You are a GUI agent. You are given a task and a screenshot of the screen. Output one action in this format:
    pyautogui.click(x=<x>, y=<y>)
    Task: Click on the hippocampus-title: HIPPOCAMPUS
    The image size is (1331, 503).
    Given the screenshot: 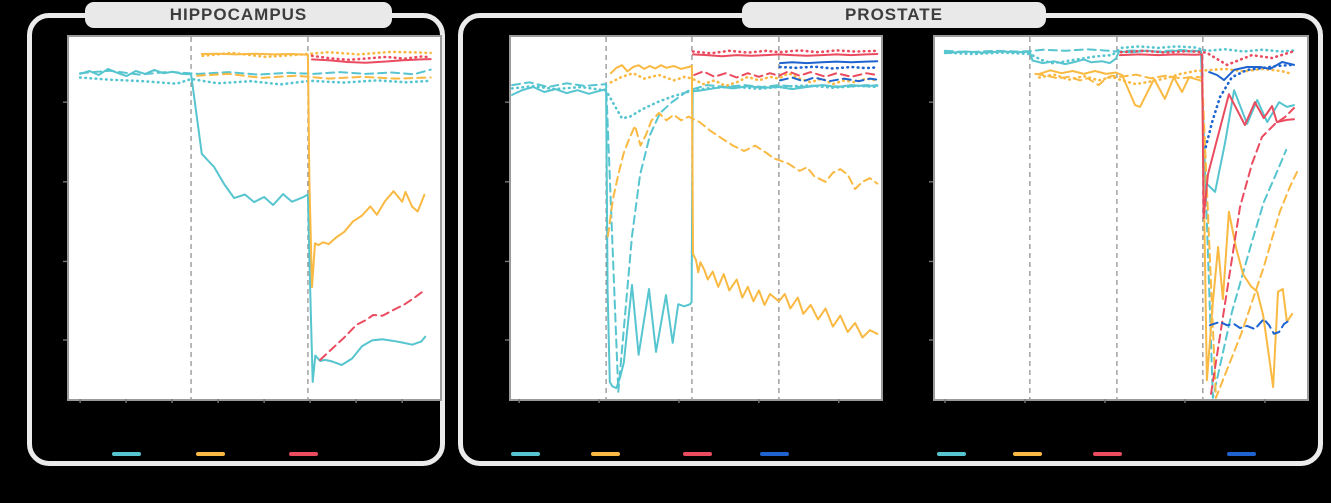 What is the action you would take?
    pyautogui.click(x=238, y=14)
    